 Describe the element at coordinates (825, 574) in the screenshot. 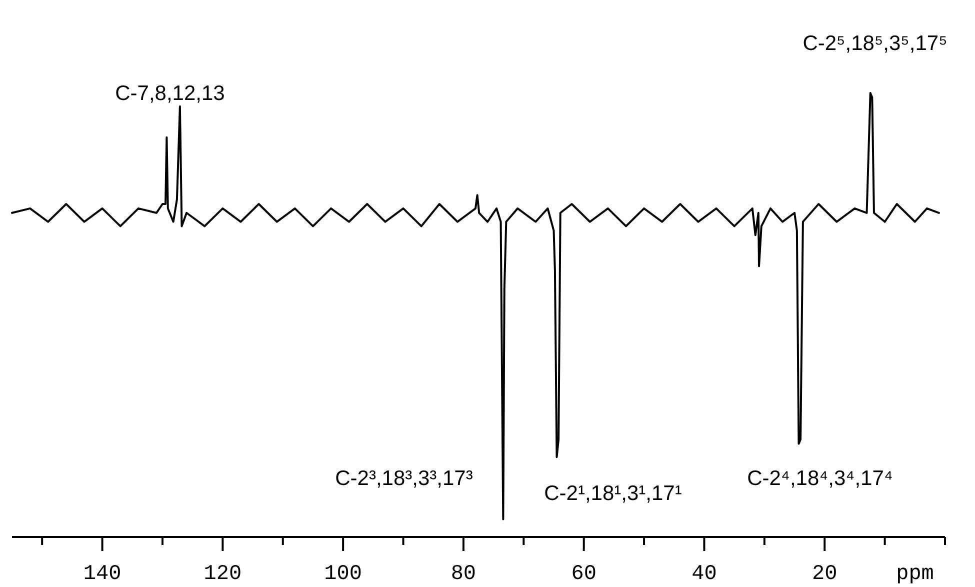

I see `x-tick-label: 20` at that location.